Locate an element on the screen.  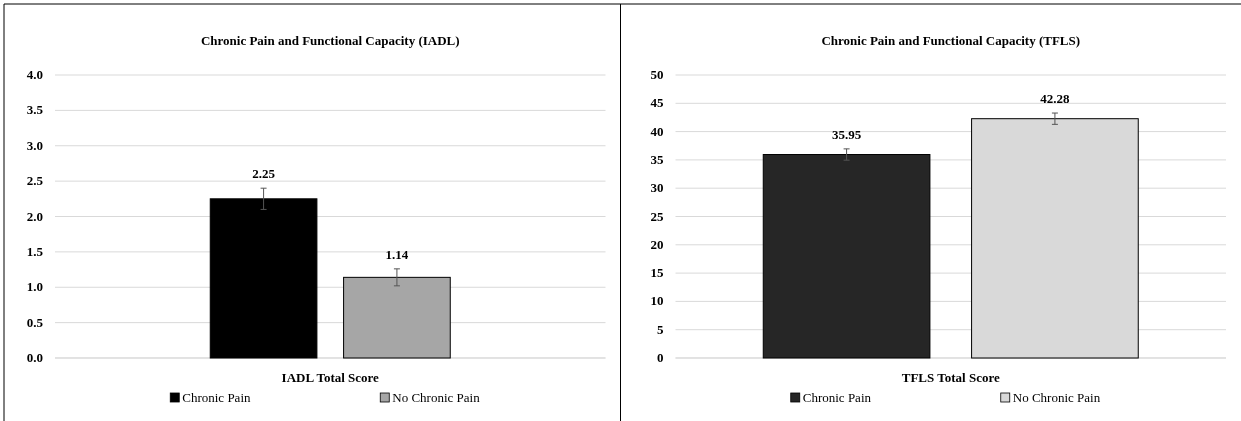
y-tick-label: 0 is located at coordinates (660, 357).